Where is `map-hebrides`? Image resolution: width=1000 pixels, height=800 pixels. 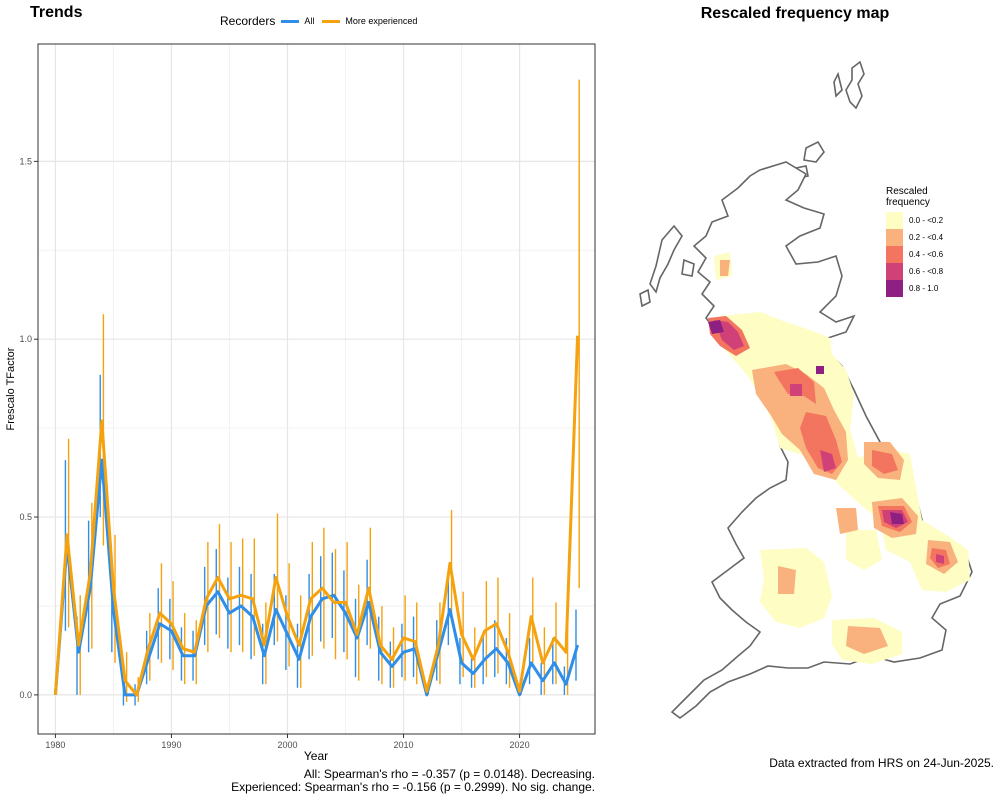
map-hebrides is located at coordinates (667, 266).